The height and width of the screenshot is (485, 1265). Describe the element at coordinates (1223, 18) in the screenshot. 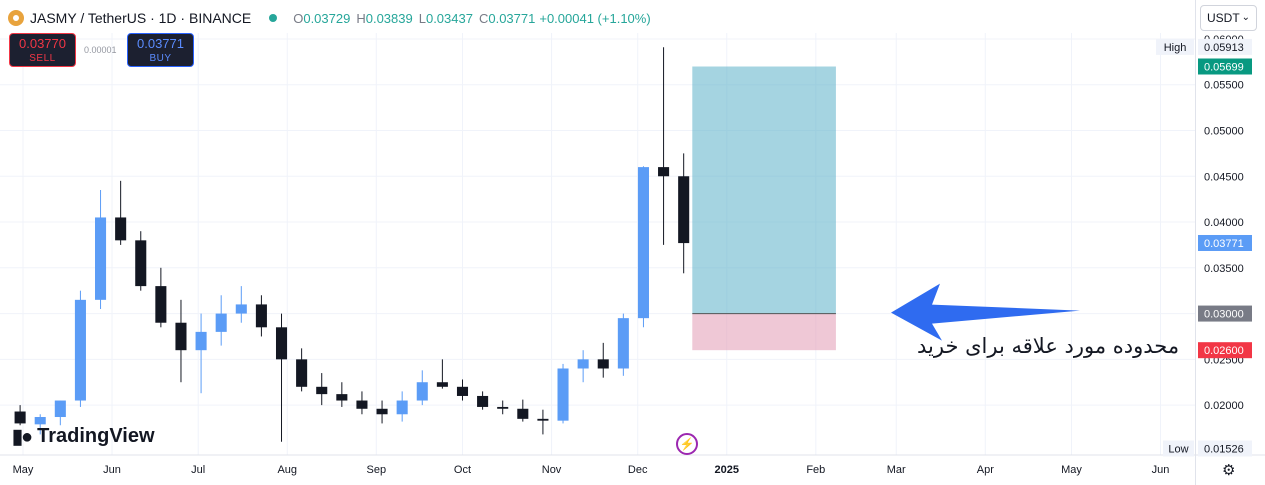

I see `currency-select-label: USDT` at that location.